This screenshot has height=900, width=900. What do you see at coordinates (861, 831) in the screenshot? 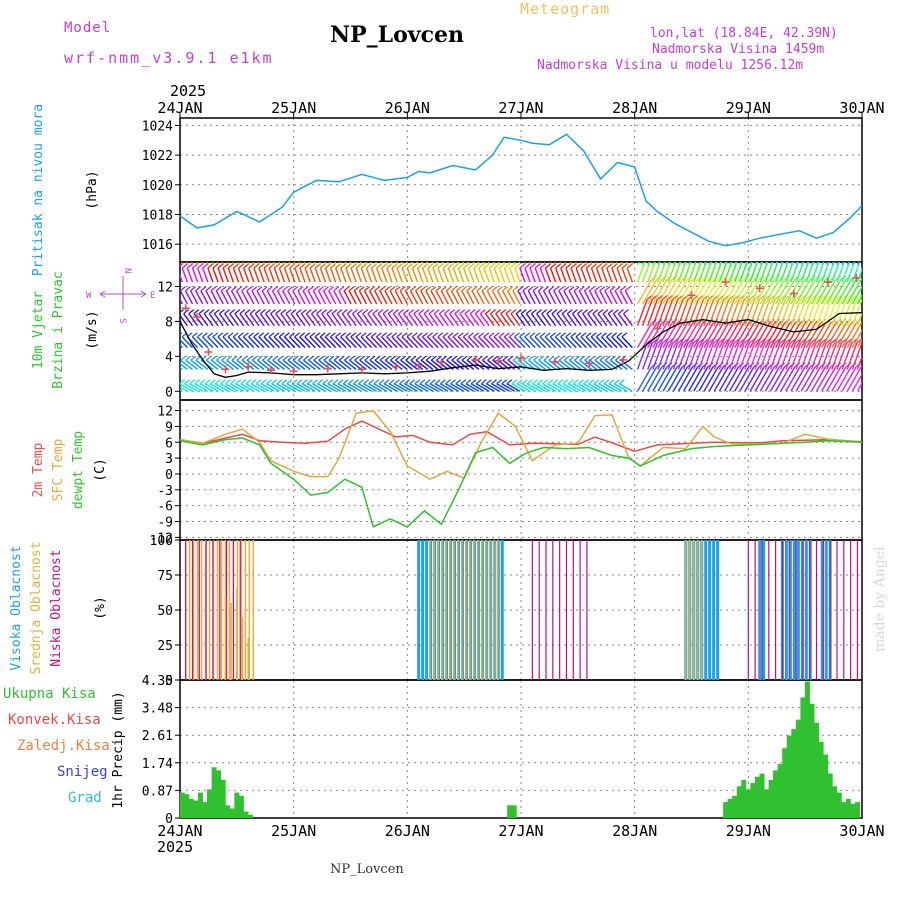
I see `x-tick-label-bottom: 30JAN` at bounding box center [861, 831].